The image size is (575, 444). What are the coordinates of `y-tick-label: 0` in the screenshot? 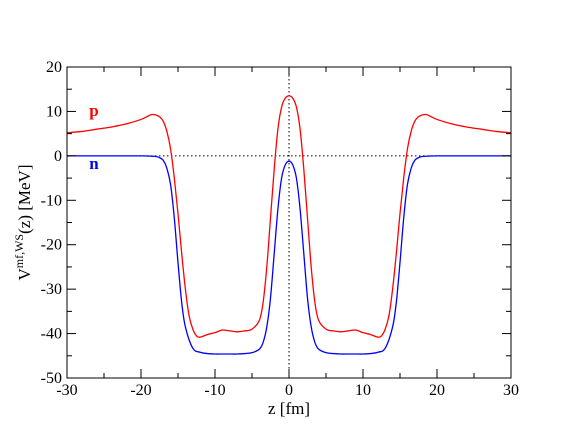 It's located at (58, 156).